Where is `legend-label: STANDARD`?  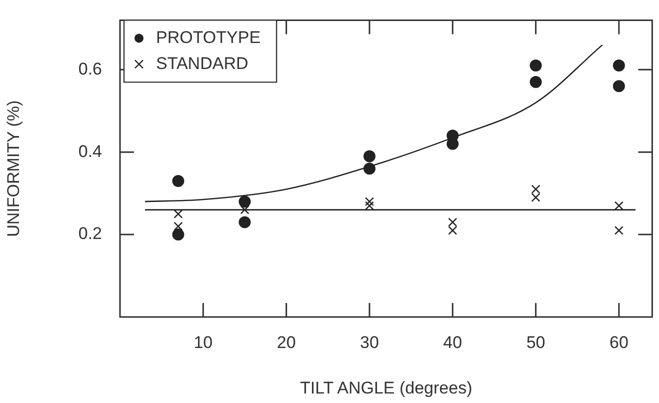 legend-label: STANDARD is located at coordinates (202, 63).